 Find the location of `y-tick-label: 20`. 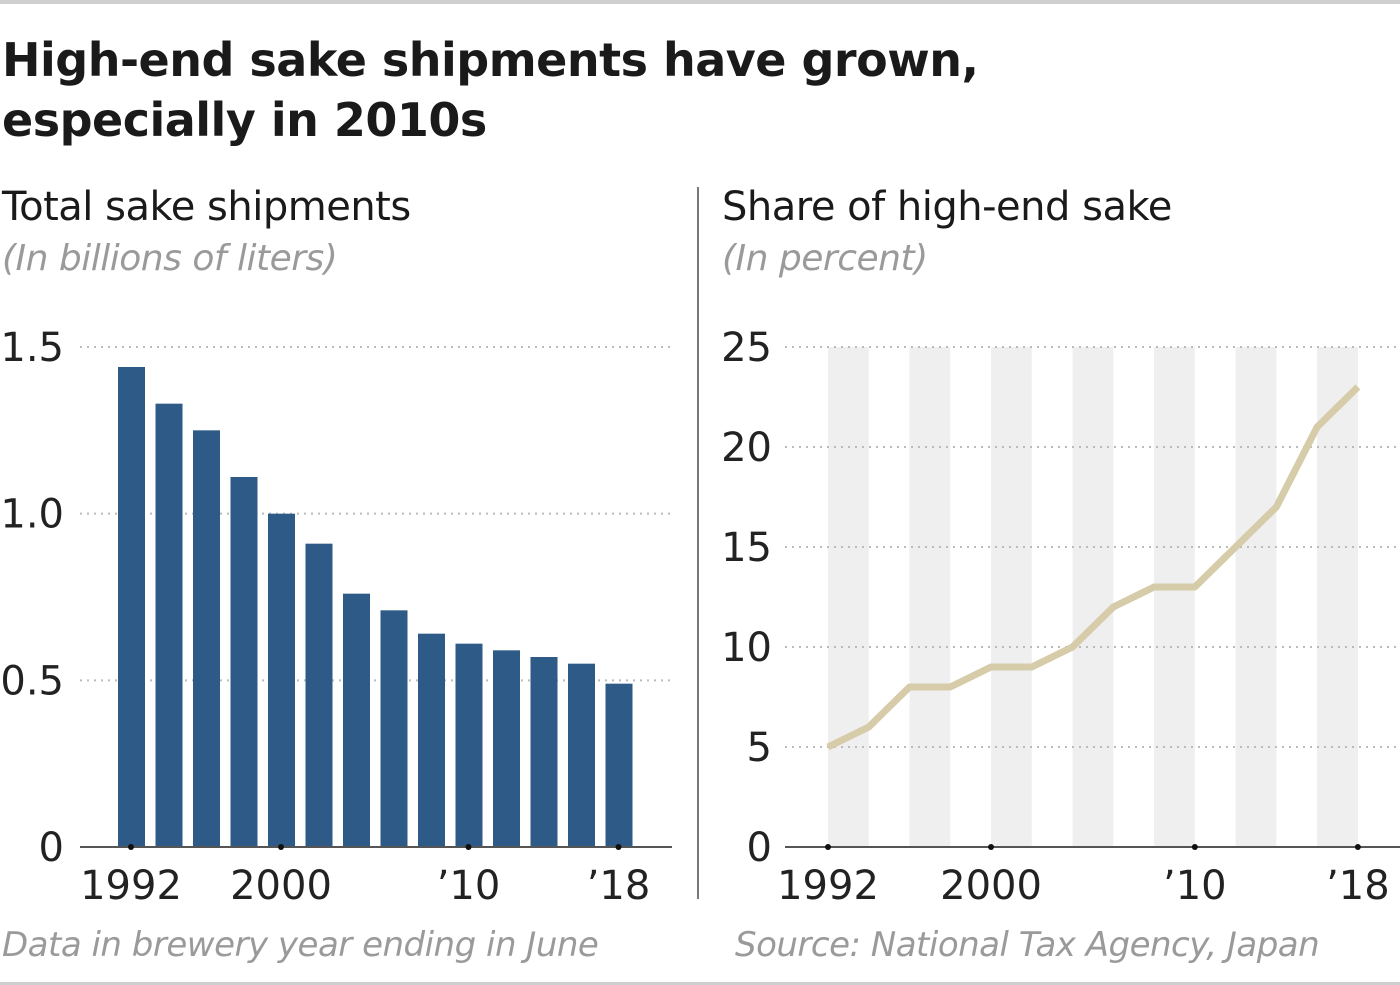

y-tick-label: 20 is located at coordinates (746, 448).